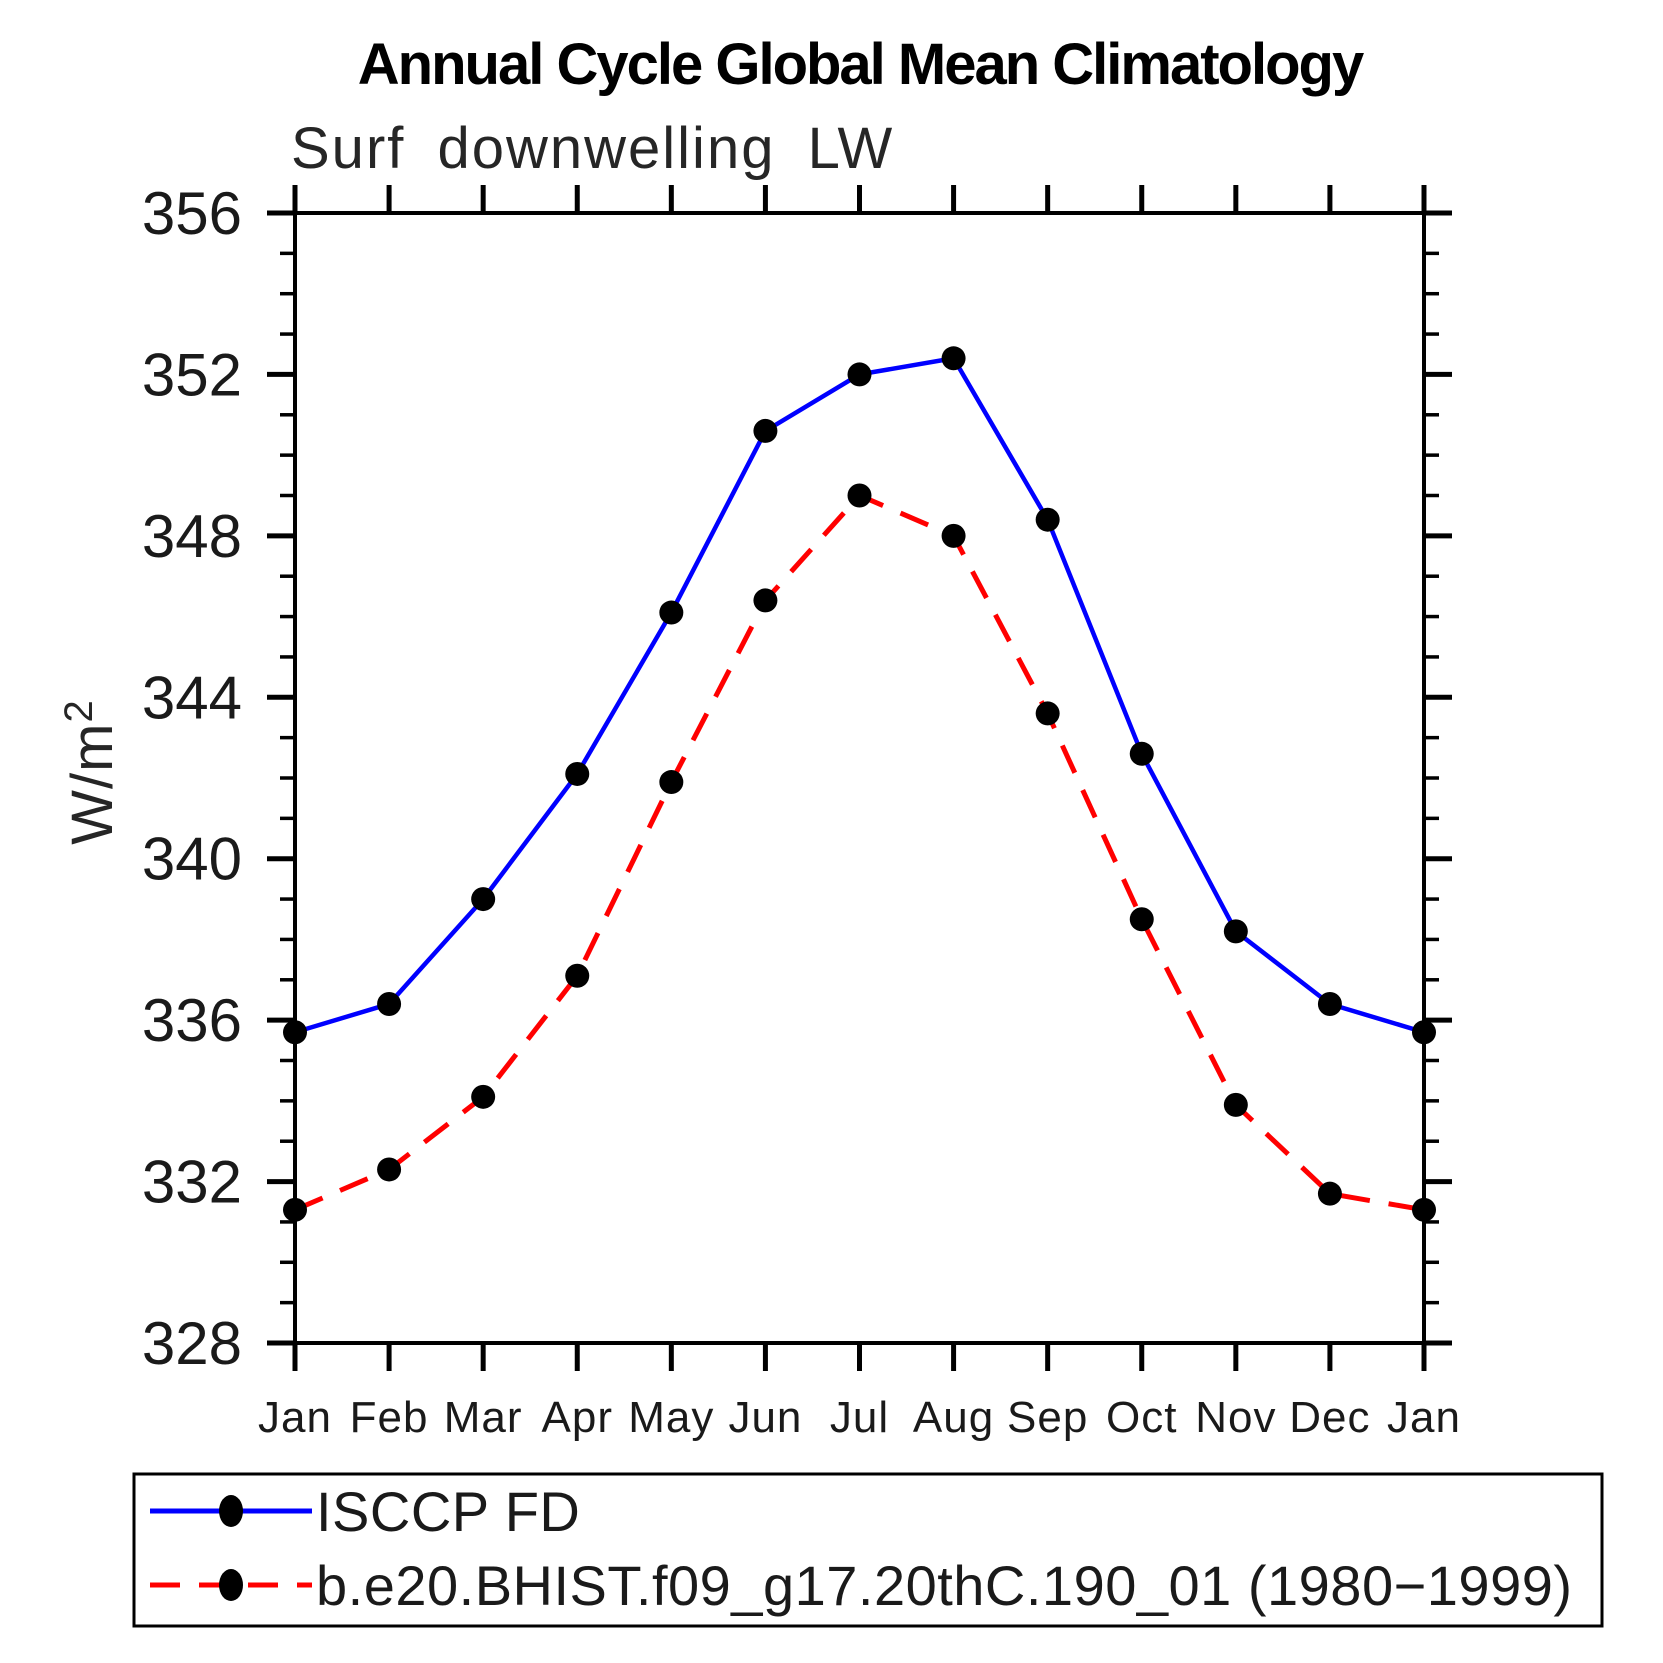 This screenshot has height=1663, width=1663. Describe the element at coordinates (483, 1096) in the screenshot. I see `data-point-s1-Mar` at that location.